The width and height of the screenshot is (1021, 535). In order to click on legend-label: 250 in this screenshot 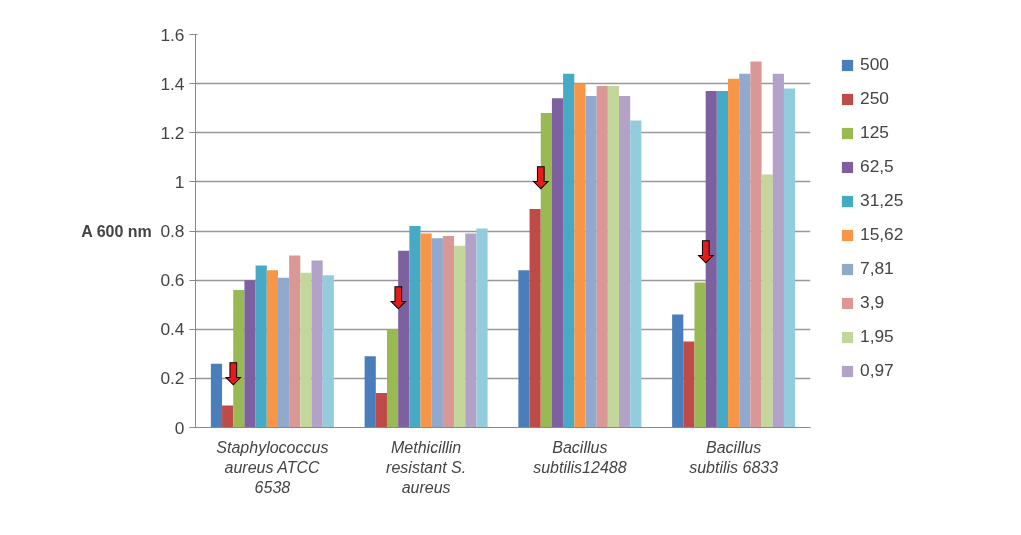, I will do `click(875, 98)`.